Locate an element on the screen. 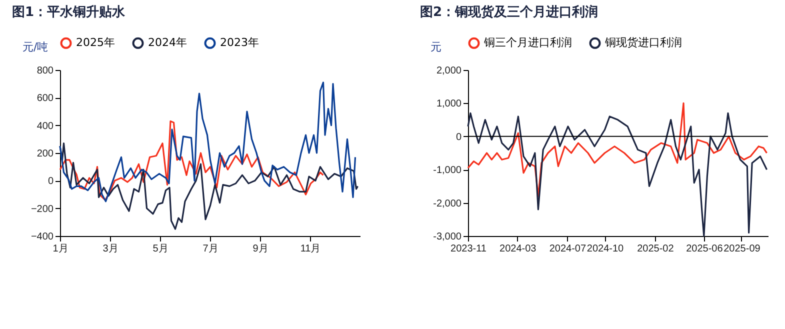 The height and width of the screenshot is (329, 785). legend-label: 2025年 is located at coordinates (95, 43).